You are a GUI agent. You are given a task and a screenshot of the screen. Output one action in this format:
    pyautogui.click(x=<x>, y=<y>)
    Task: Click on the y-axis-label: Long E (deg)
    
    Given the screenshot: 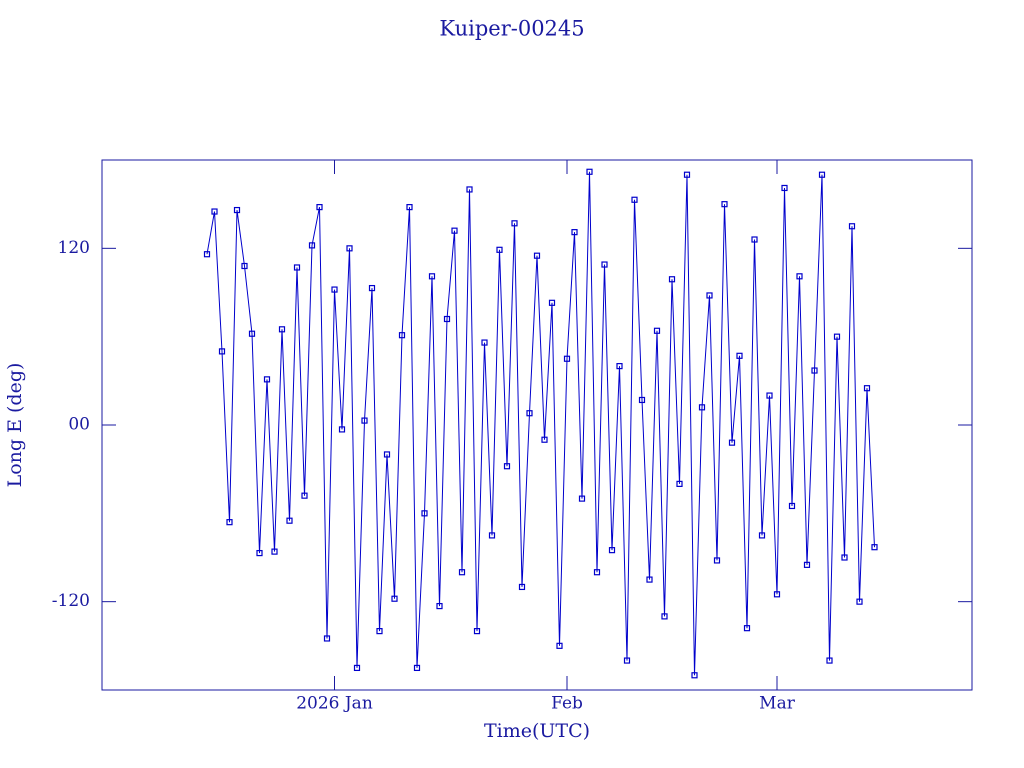 What is the action you would take?
    pyautogui.click(x=15, y=425)
    